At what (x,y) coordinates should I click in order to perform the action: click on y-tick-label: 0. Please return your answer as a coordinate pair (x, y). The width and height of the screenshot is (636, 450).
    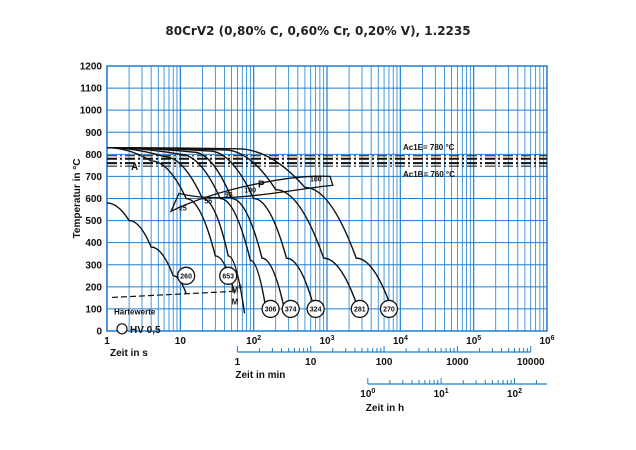
    Looking at the image, I should click on (99, 332).